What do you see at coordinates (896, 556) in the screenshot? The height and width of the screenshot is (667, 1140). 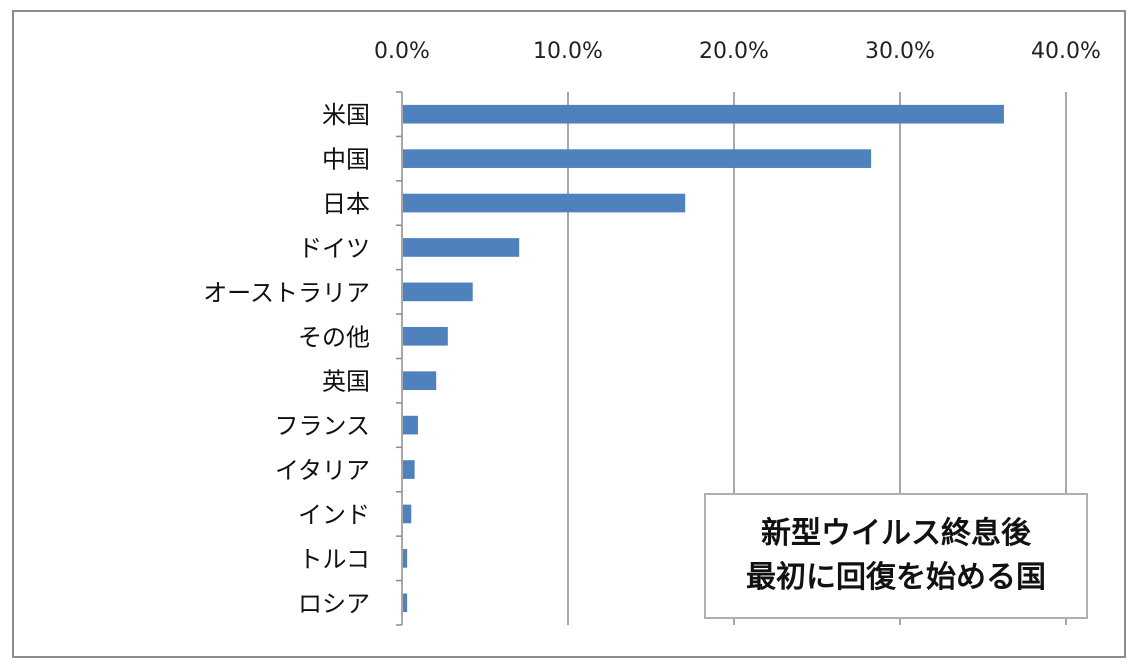 I see `chart-title-box: 新型ウイルス終息後 最初に回復を始める国` at bounding box center [896, 556].